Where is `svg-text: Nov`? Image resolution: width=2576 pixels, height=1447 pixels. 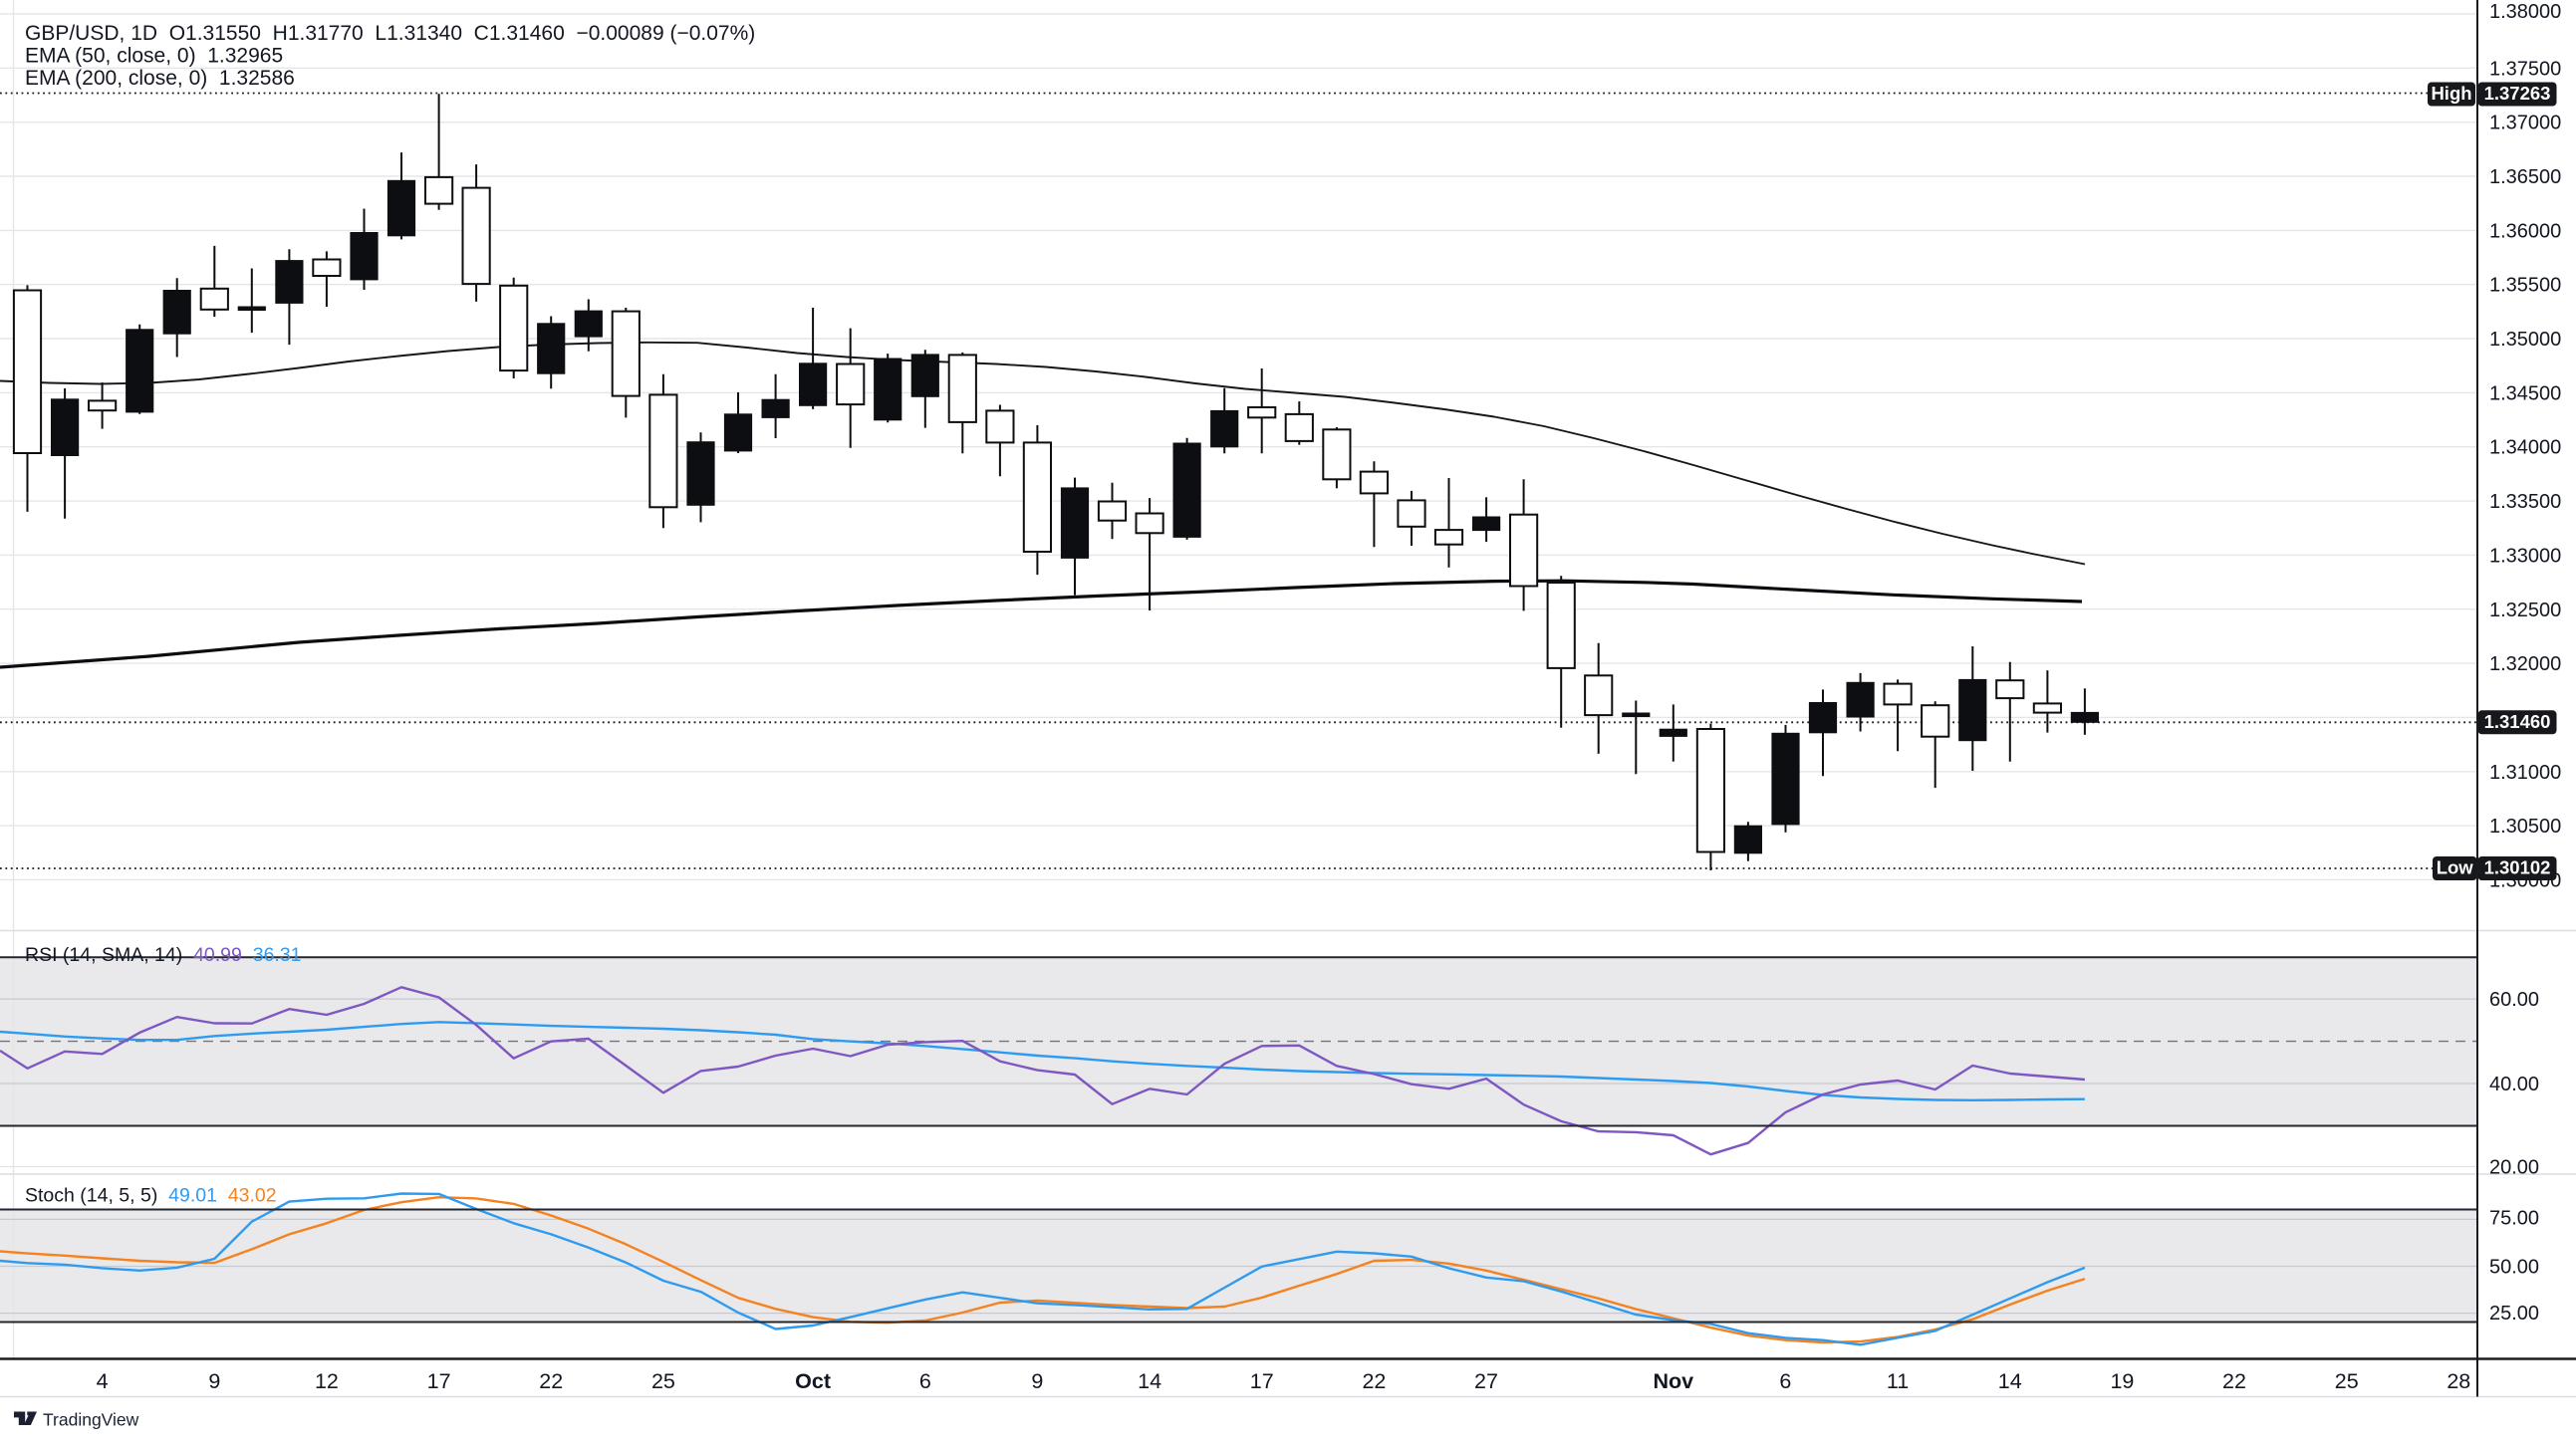 svg-text: Nov is located at coordinates (1673, 1381).